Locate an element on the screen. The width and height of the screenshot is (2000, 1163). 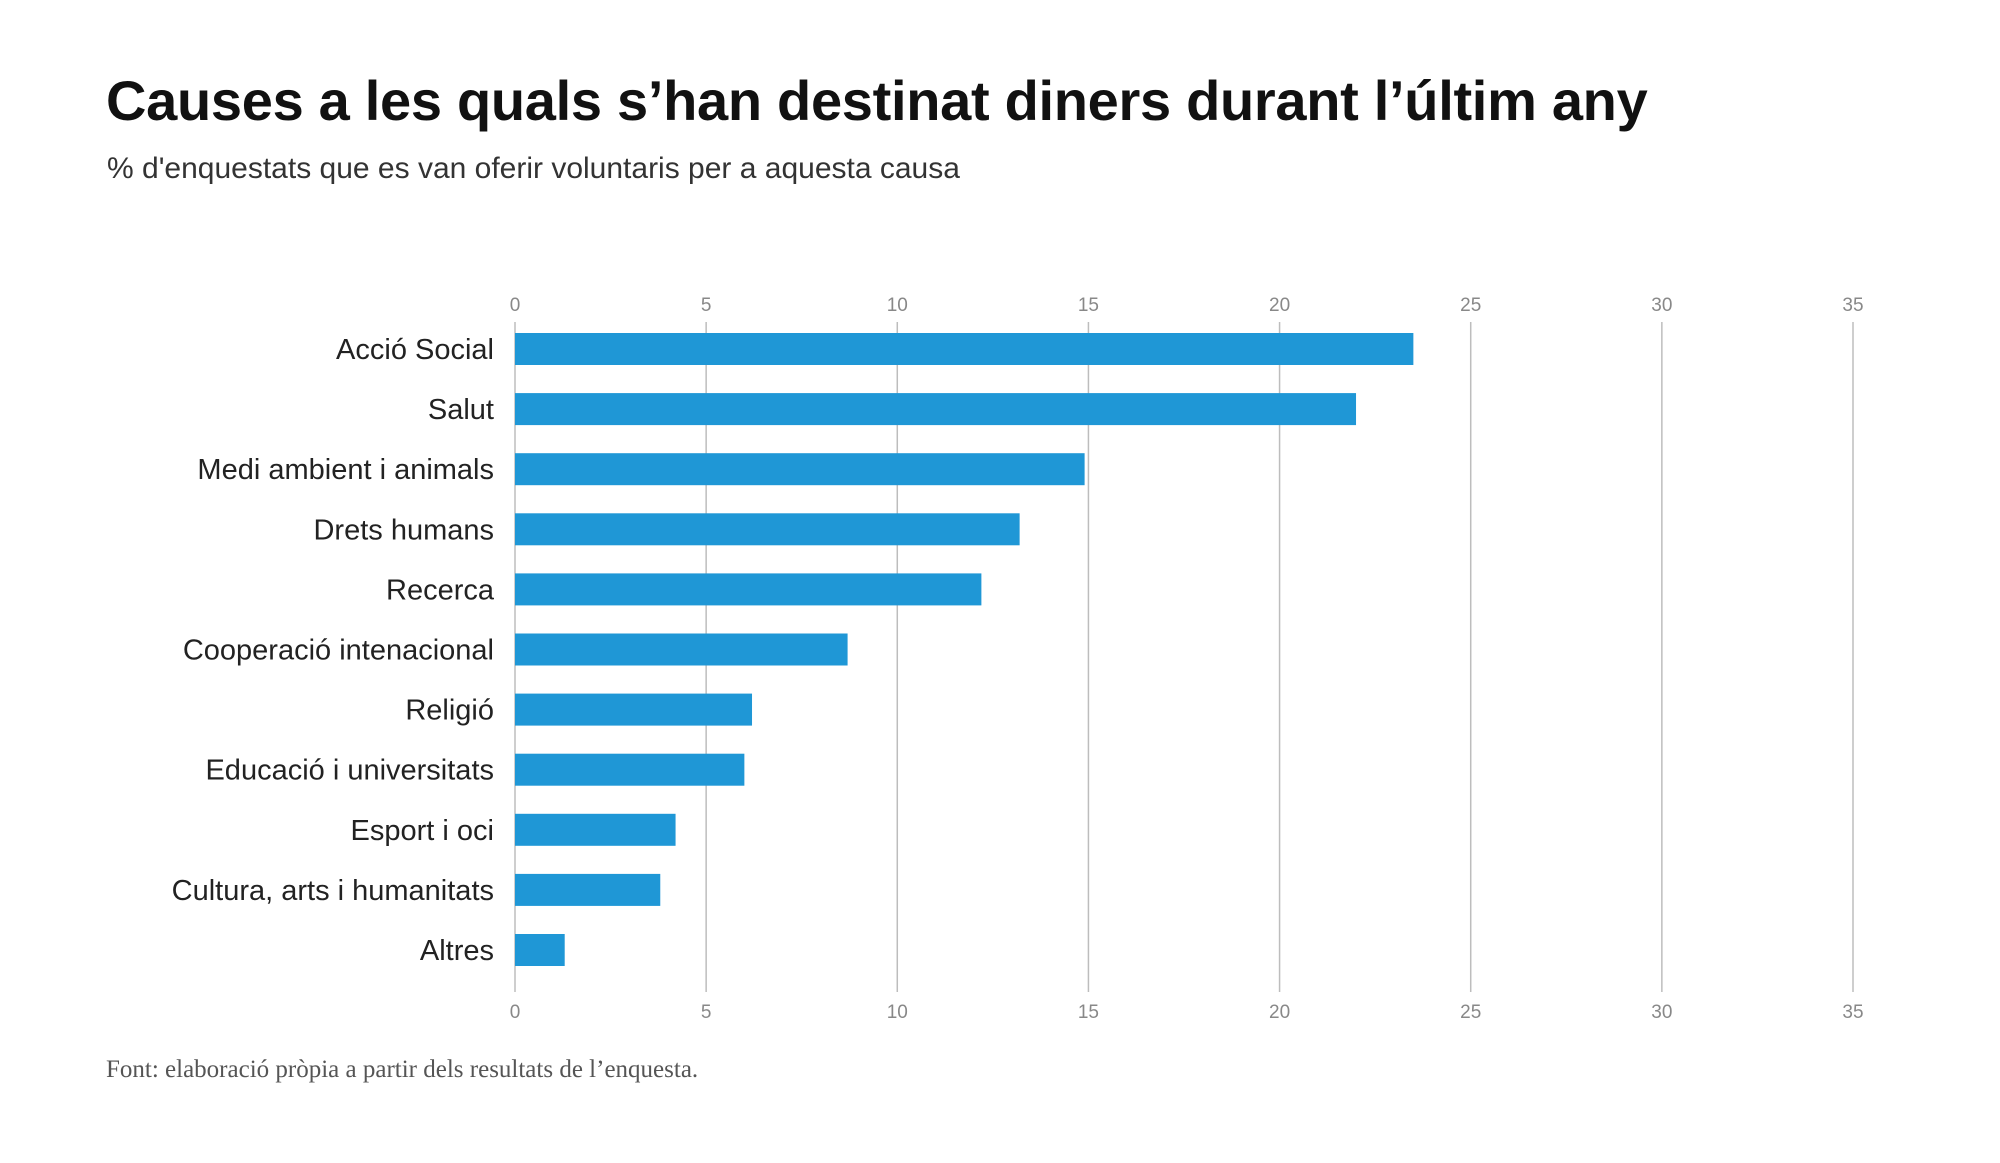
x-tick-label-bottom: 35 is located at coordinates (1852, 1012).